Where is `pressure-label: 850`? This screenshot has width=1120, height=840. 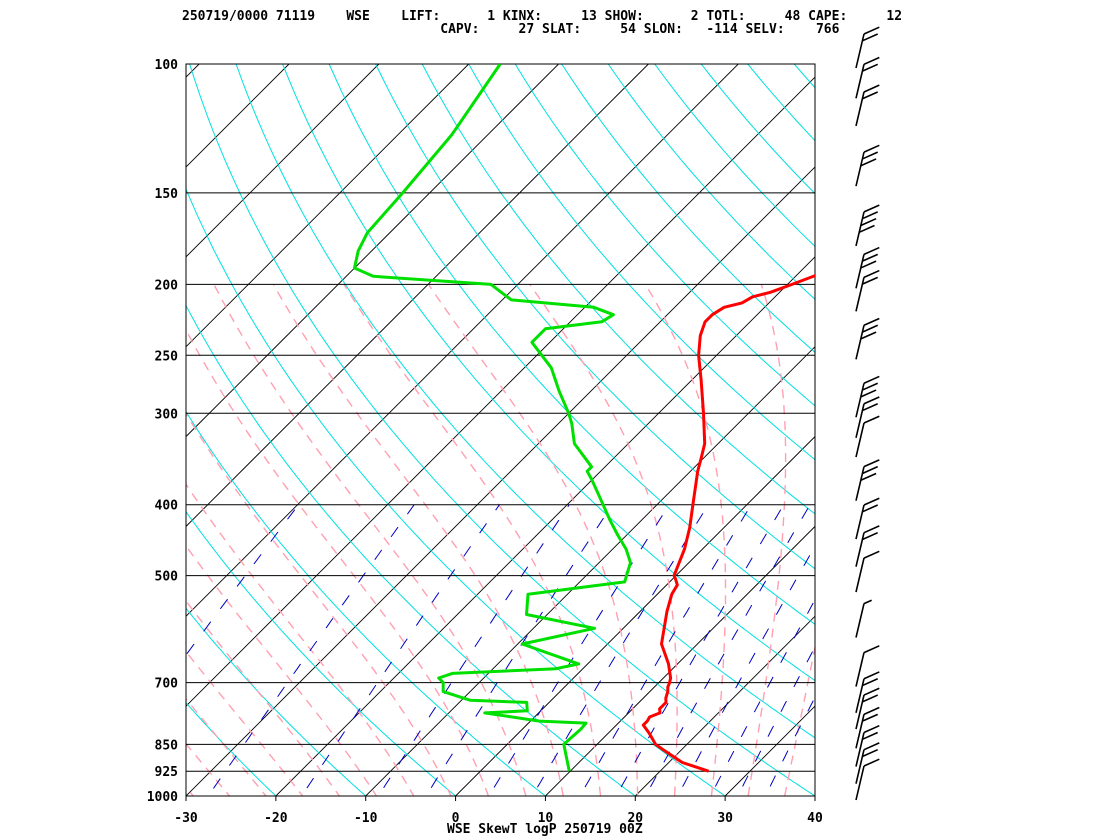 pressure-label: 850 is located at coordinates (167, 745).